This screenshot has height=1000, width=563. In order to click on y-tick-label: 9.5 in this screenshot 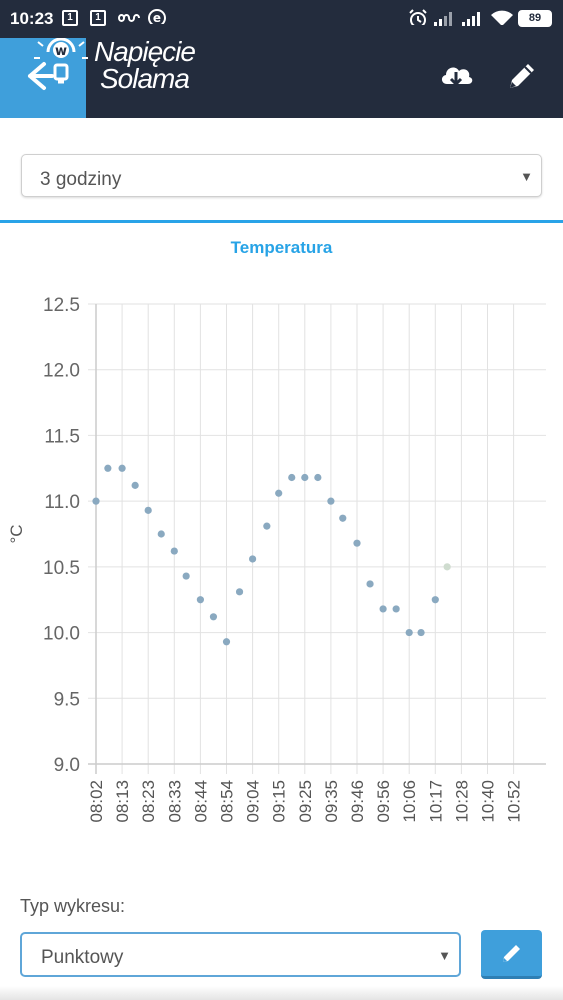, I will do `click(67, 699)`.